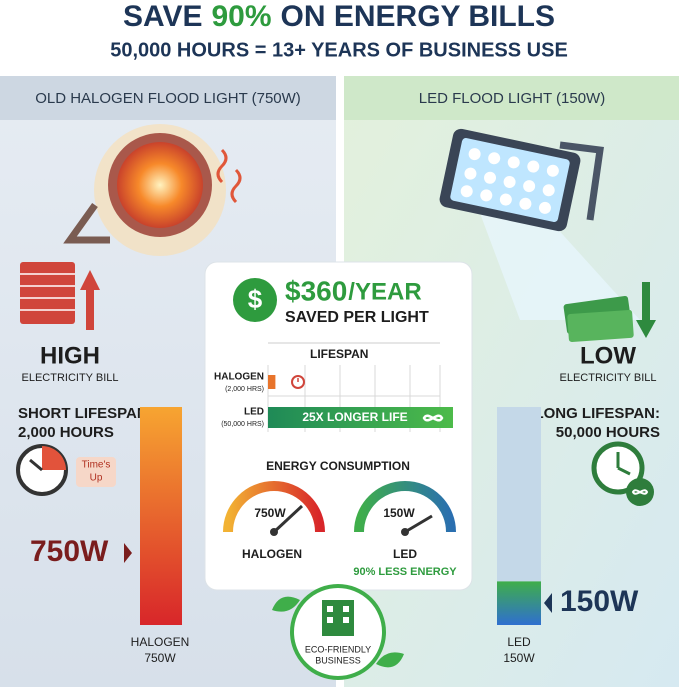 Image resolution: width=679 pixels, height=687 pixels. Describe the element at coordinates (70, 355) in the screenshot. I see `left-bill-level: HIGH` at that location.